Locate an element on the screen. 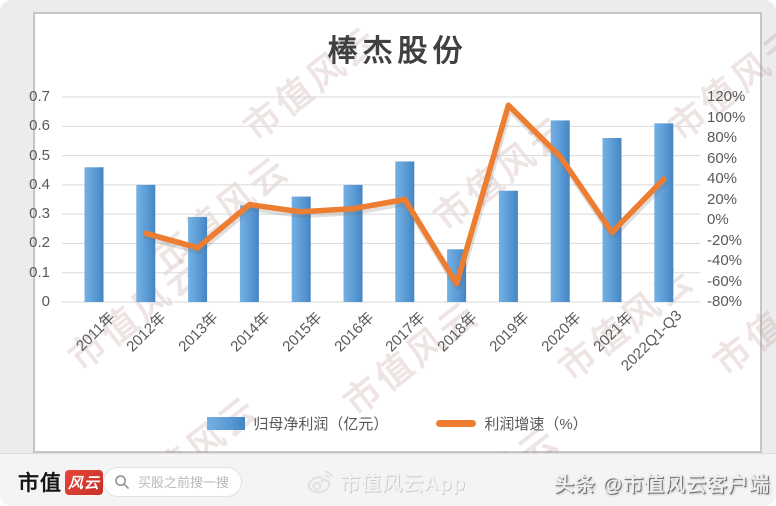  app-watermark-text: 市值风云App is located at coordinates (403, 484).